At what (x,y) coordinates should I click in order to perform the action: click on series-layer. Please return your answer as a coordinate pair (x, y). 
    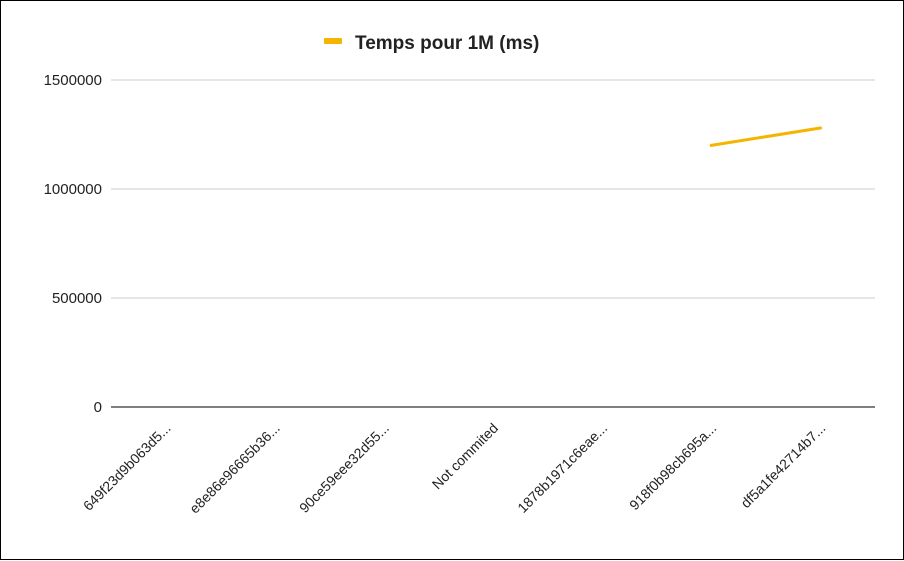
    Looking at the image, I should click on (765, 136).